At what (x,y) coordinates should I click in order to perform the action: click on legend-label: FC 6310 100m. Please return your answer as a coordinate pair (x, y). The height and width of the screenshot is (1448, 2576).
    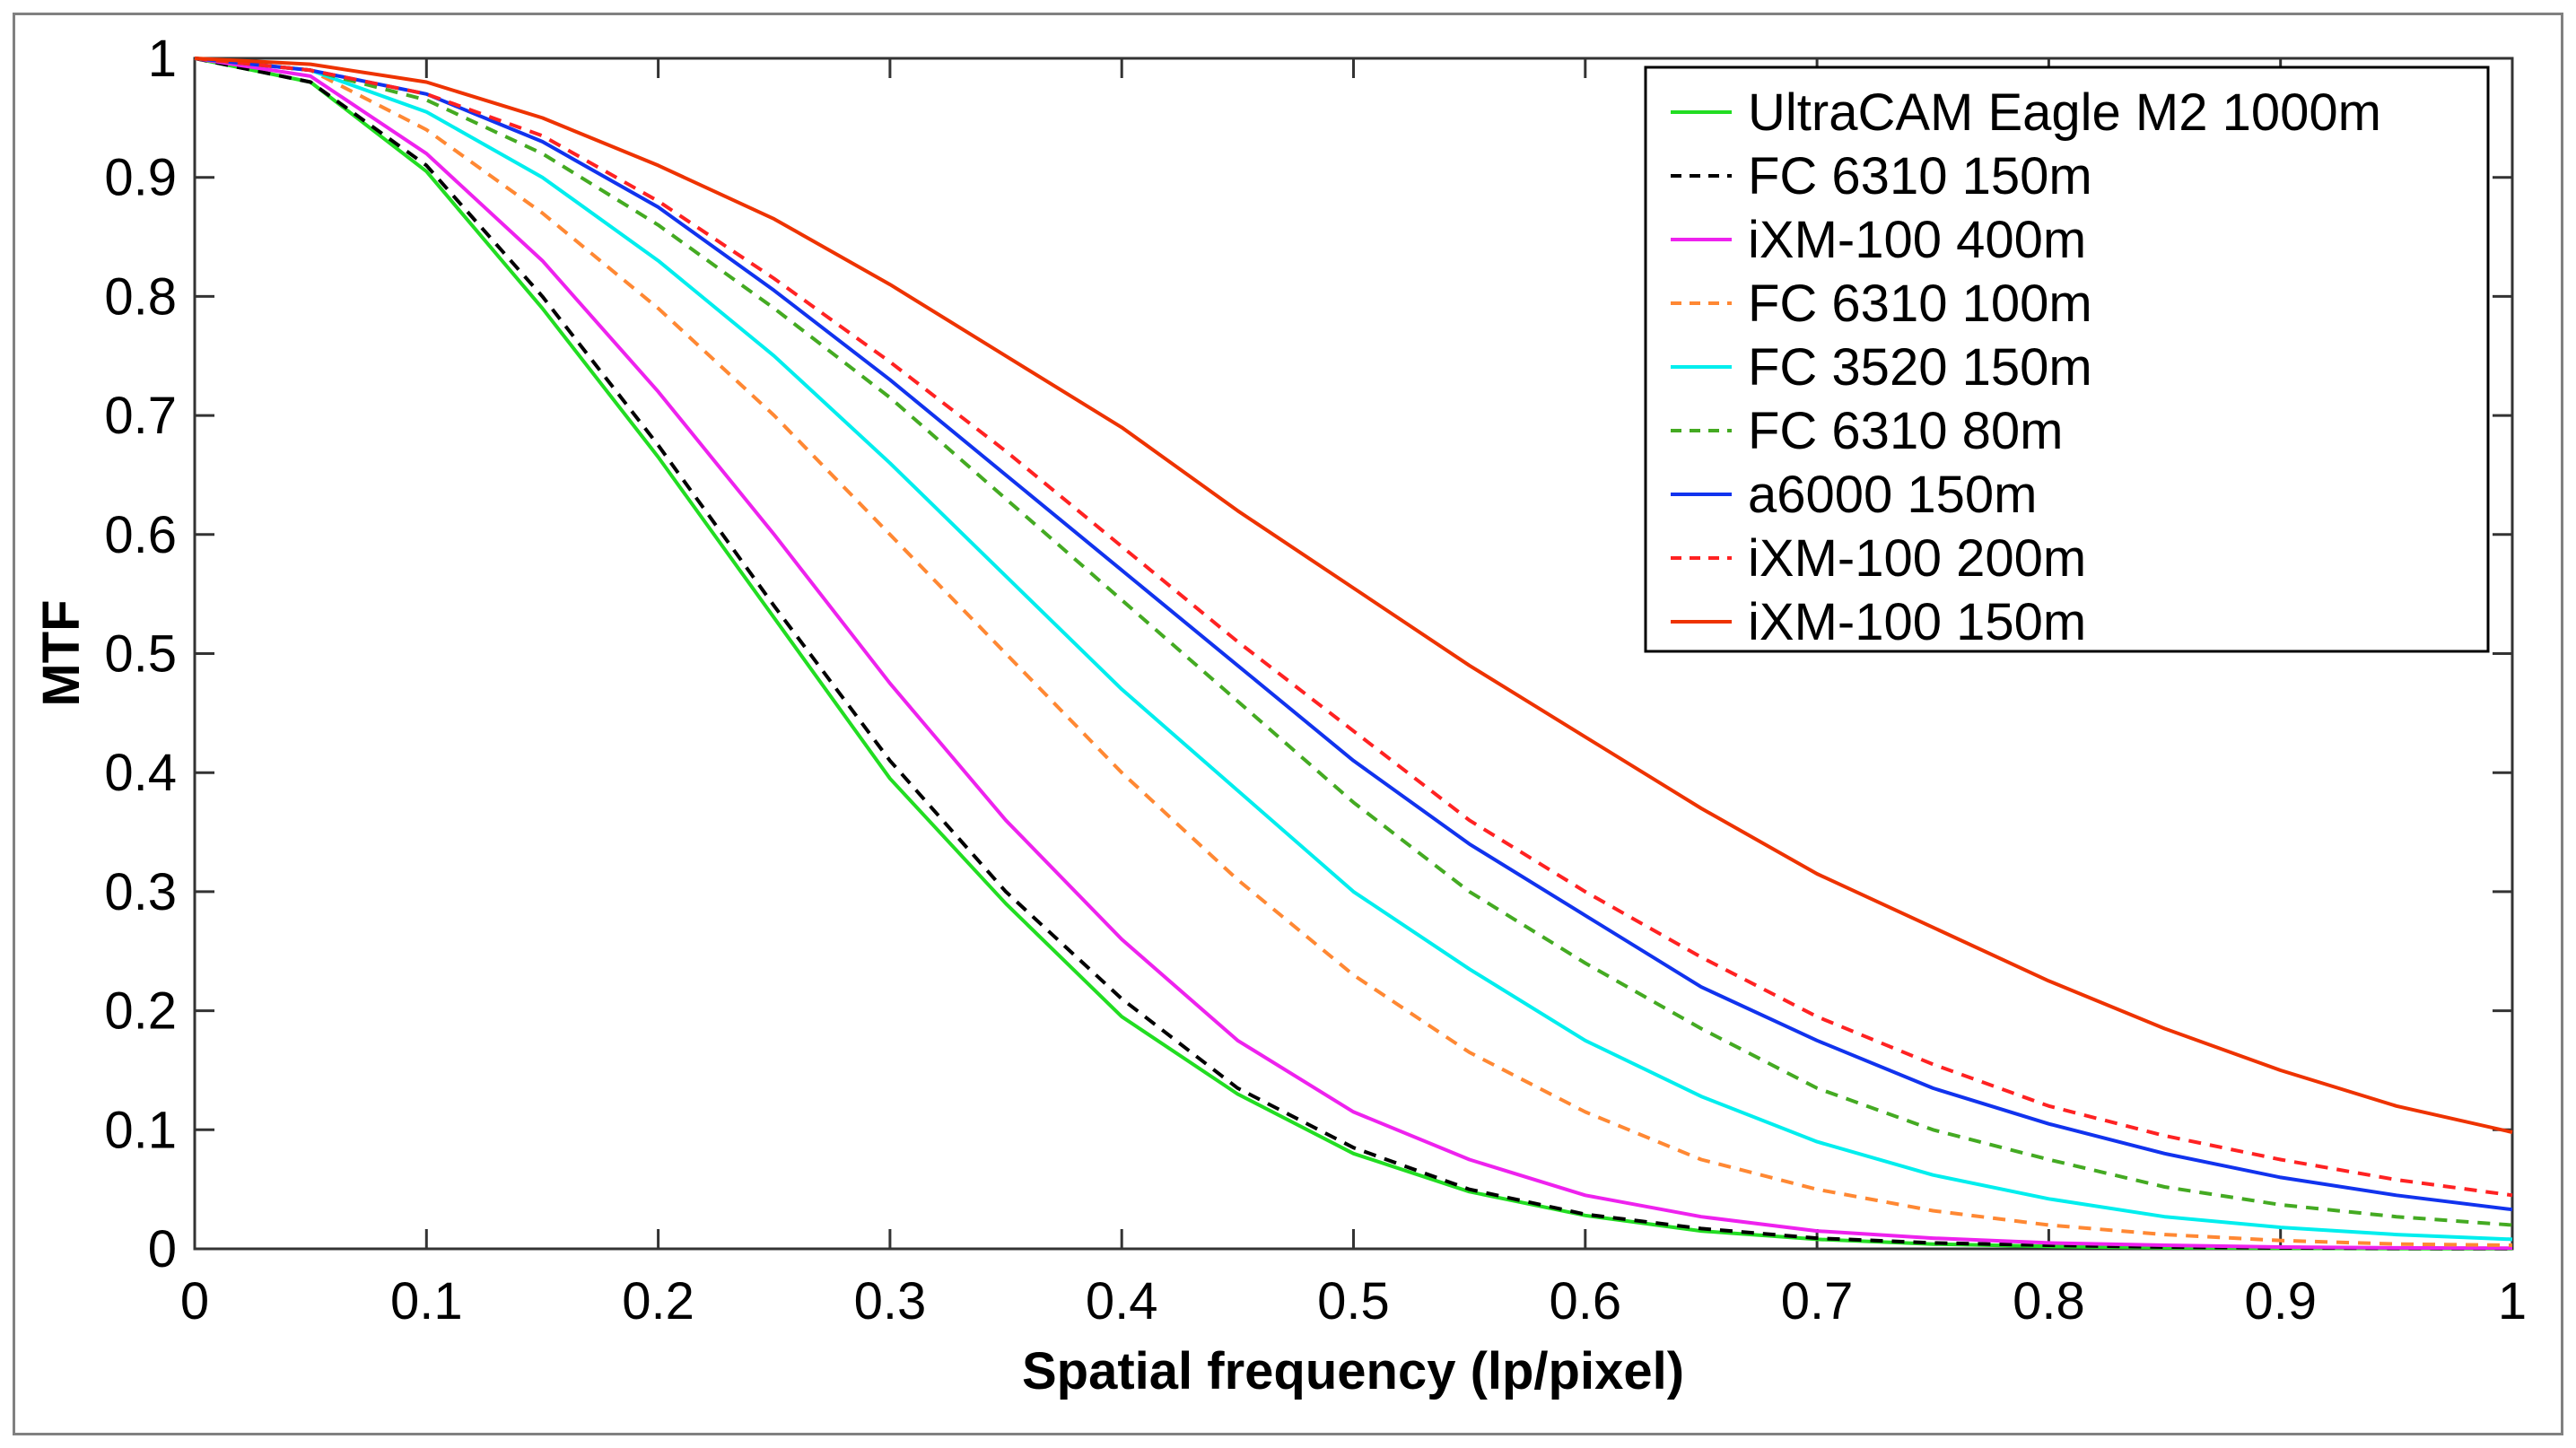
    Looking at the image, I should click on (1920, 304).